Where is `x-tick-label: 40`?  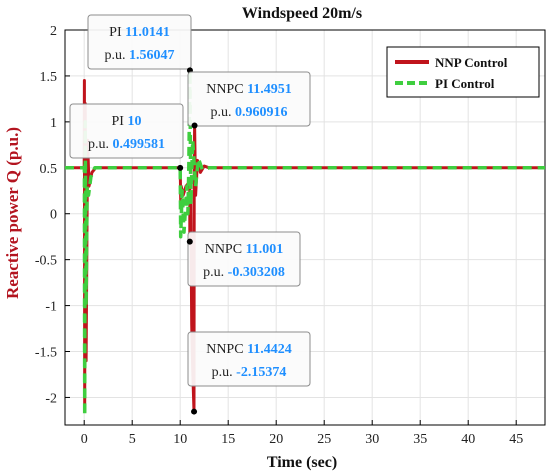
x-tick-label: 40 is located at coordinates (468, 439).